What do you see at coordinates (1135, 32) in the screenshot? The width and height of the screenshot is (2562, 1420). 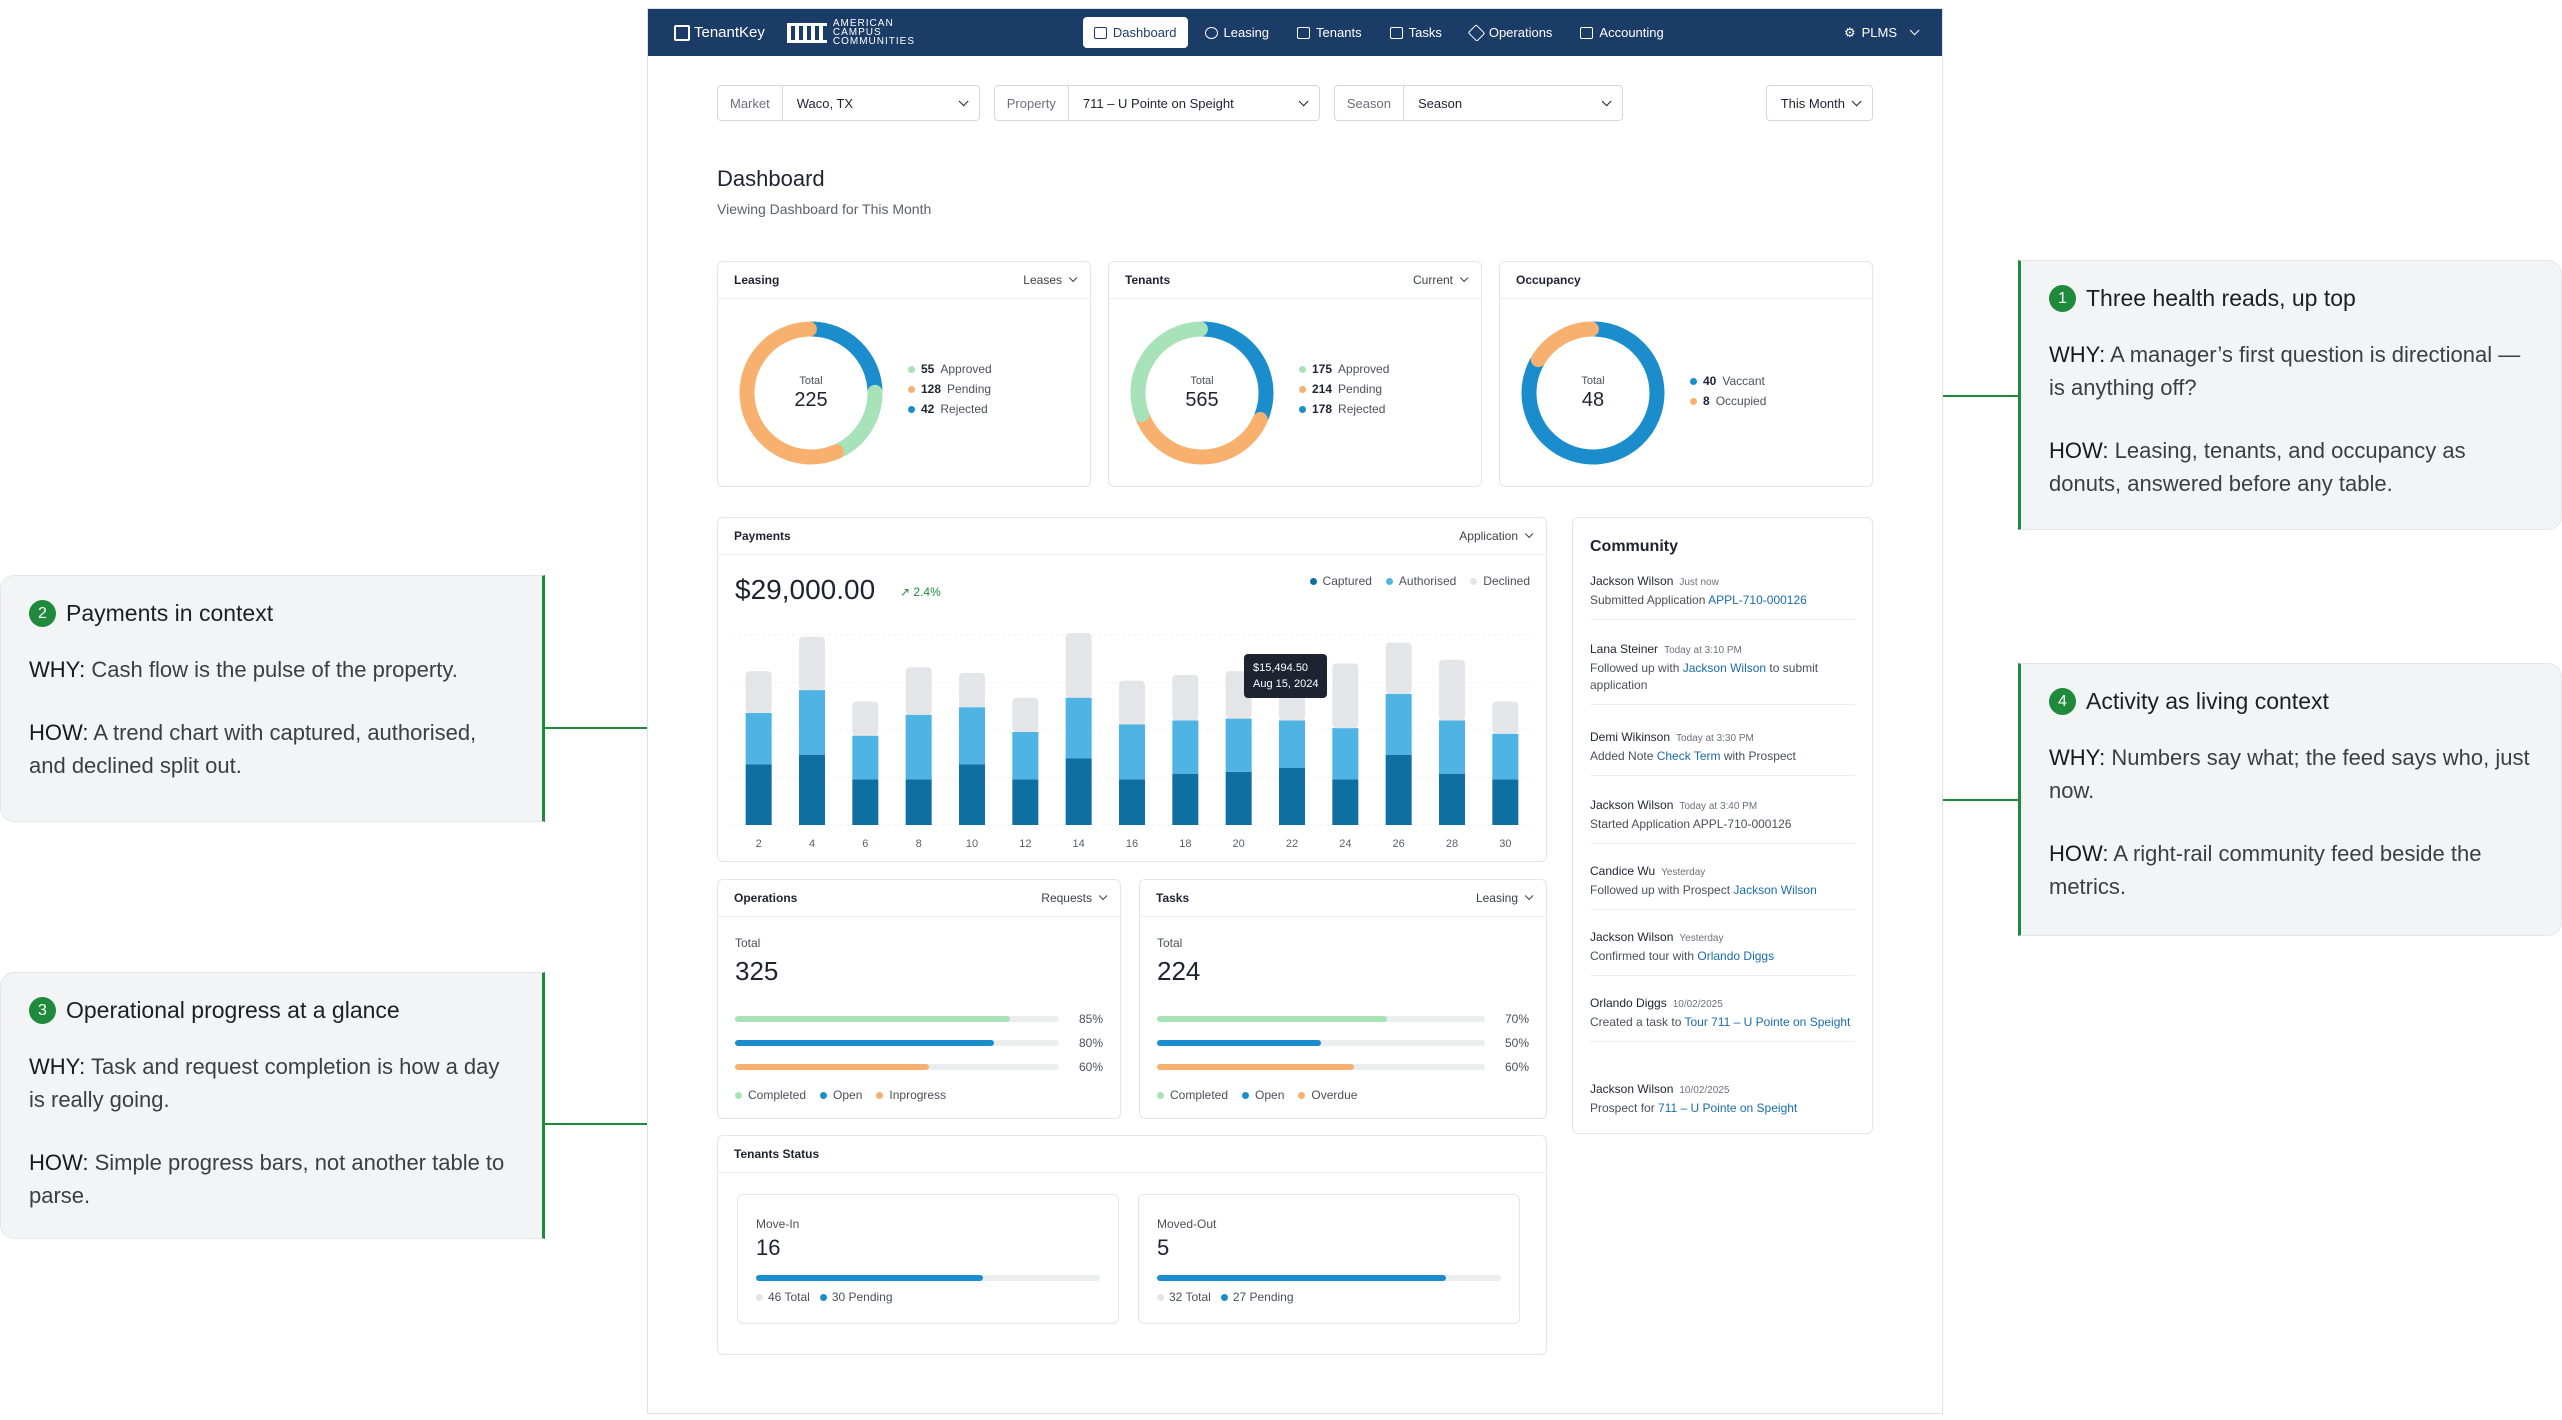 I see `nav-dashboard: Dashboard` at bounding box center [1135, 32].